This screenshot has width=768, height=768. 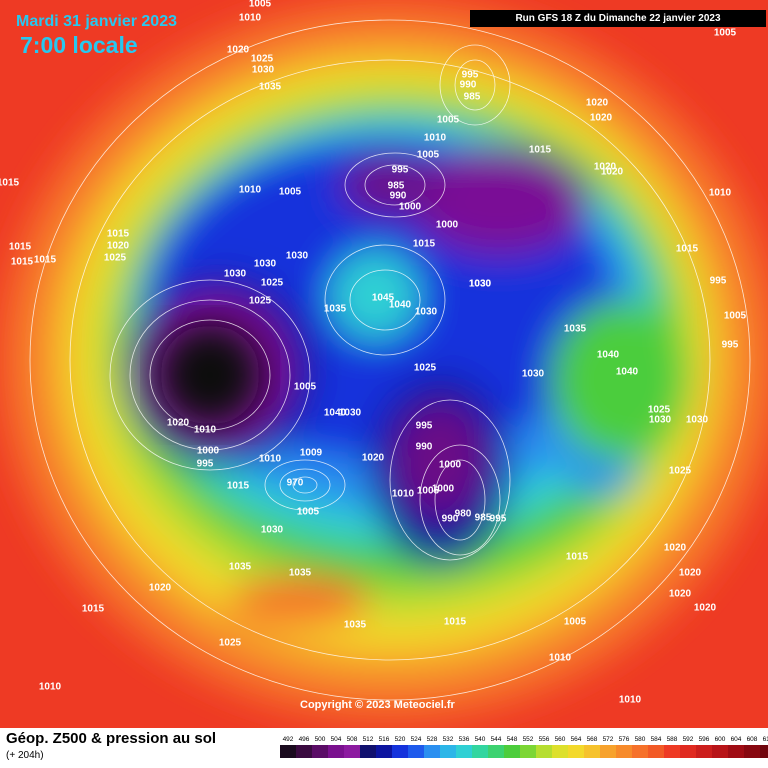 I want to click on isobar-label: 1009, so click(x=311, y=453).